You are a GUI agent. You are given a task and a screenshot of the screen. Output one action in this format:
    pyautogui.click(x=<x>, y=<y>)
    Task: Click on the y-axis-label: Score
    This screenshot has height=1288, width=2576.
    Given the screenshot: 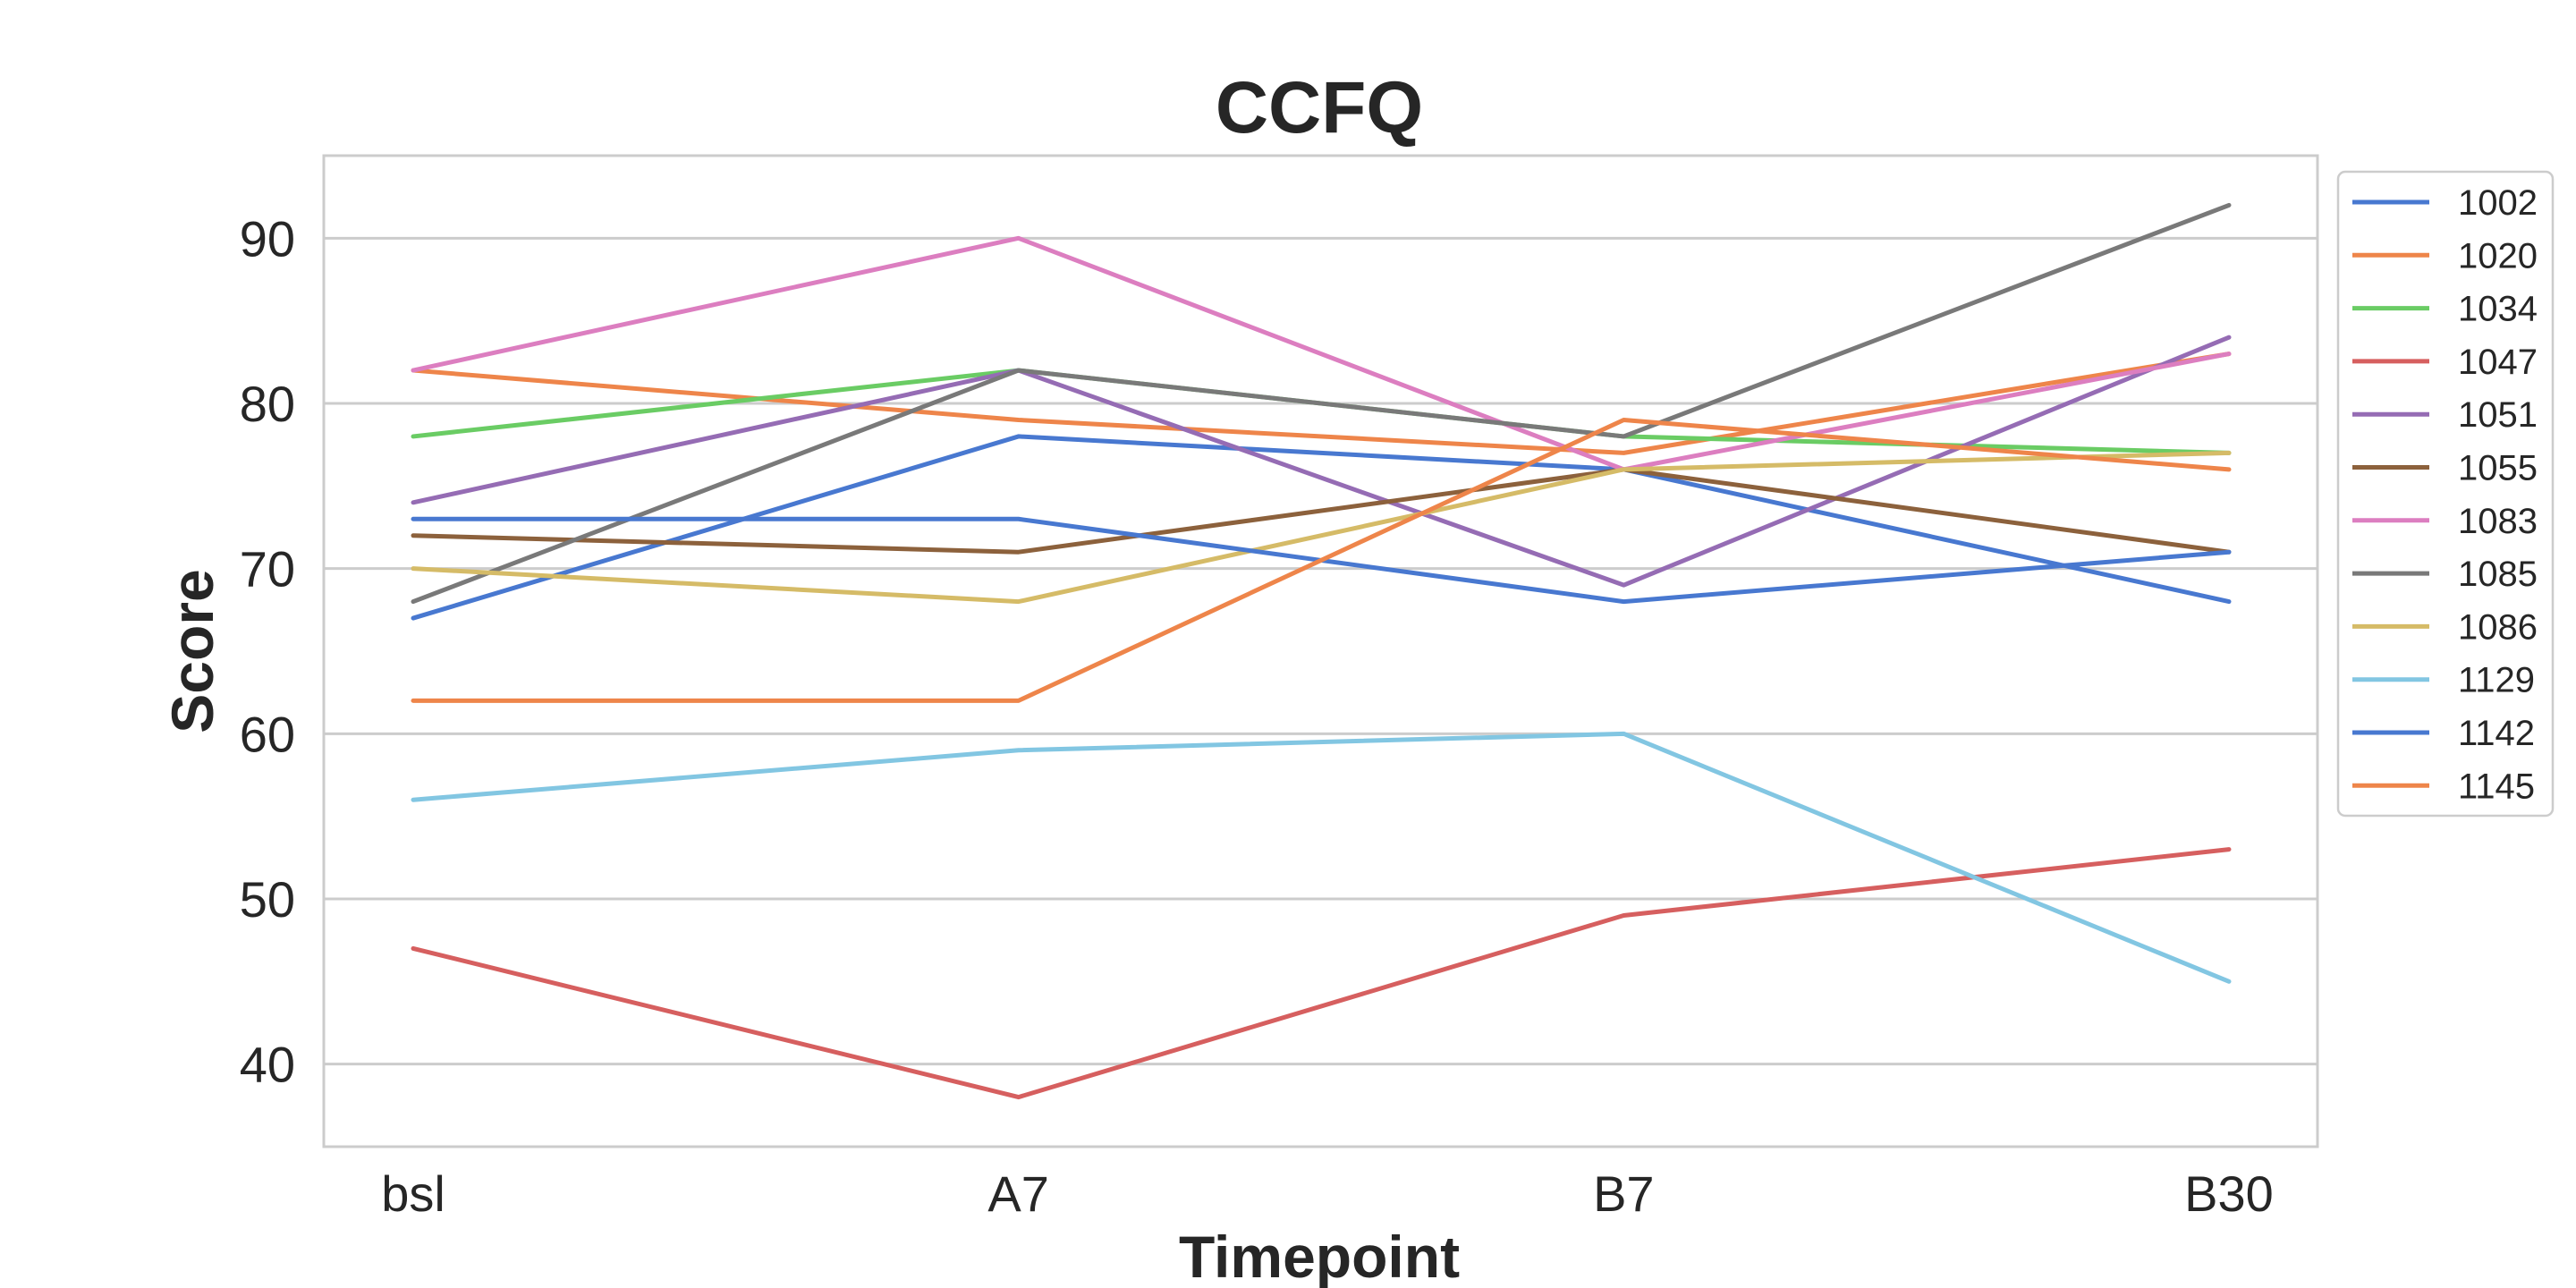 What is the action you would take?
    pyautogui.click(x=192, y=651)
    